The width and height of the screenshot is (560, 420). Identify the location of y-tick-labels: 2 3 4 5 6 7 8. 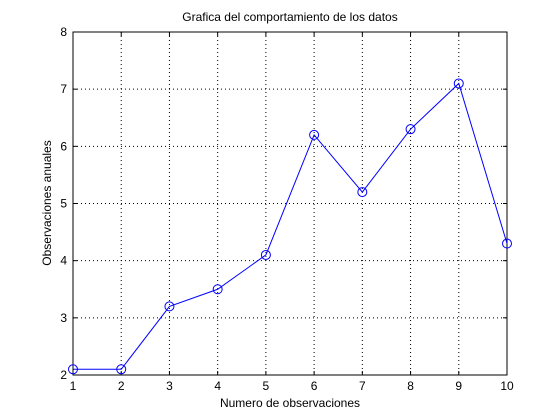
(63, 203).